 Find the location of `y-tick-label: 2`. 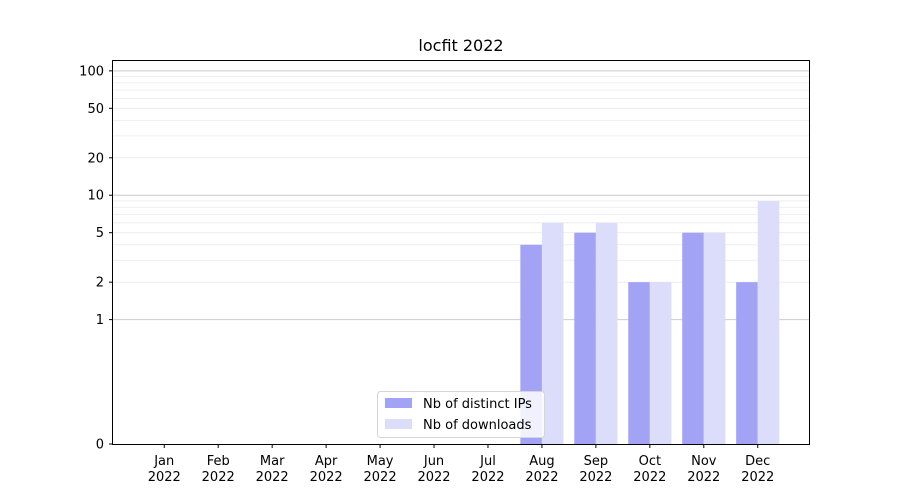

y-tick-label: 2 is located at coordinates (100, 283).